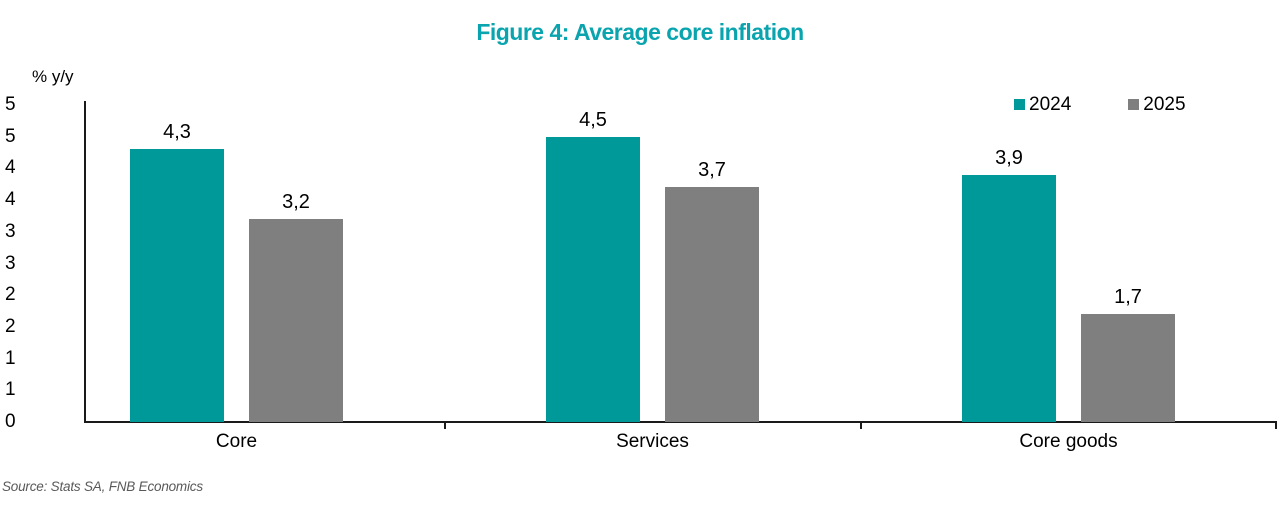 This screenshot has height=520, width=1280. Describe the element at coordinates (1128, 368) in the screenshot. I see `bar-2025-core-goods` at that location.